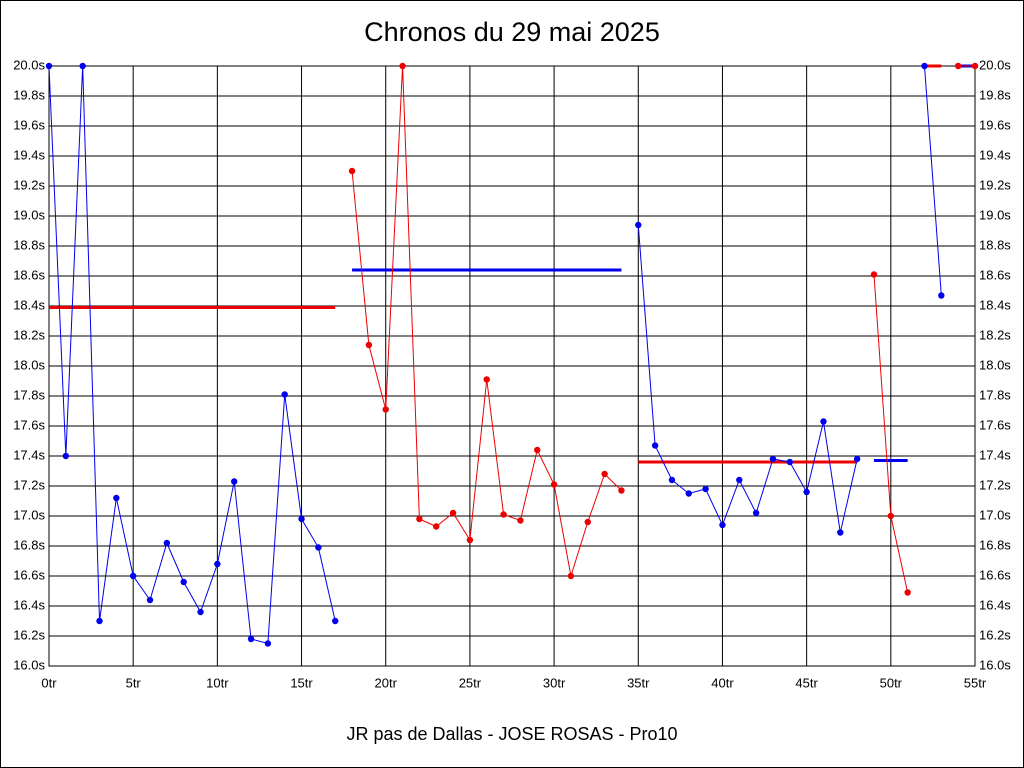  I want to click on y-tick-label: 16.2s, so click(29, 634).